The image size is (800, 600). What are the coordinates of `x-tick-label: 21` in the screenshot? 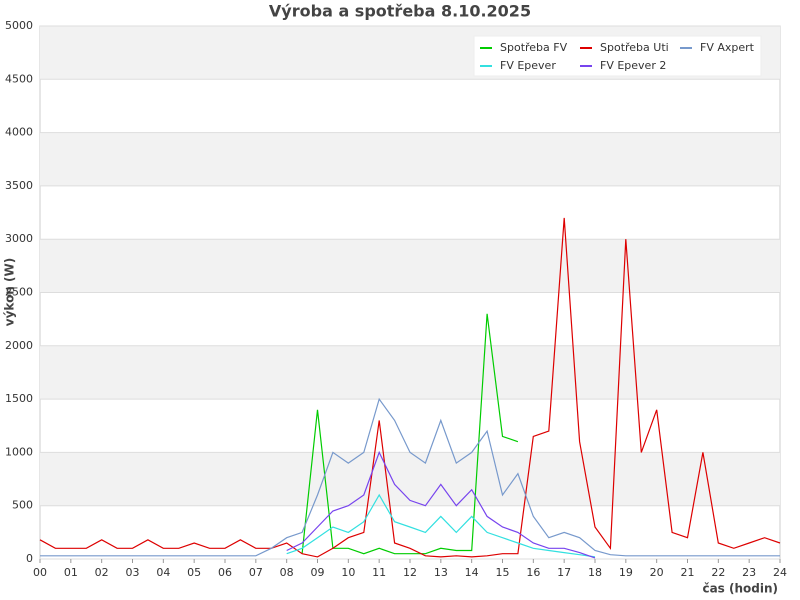 It's located at (688, 572).